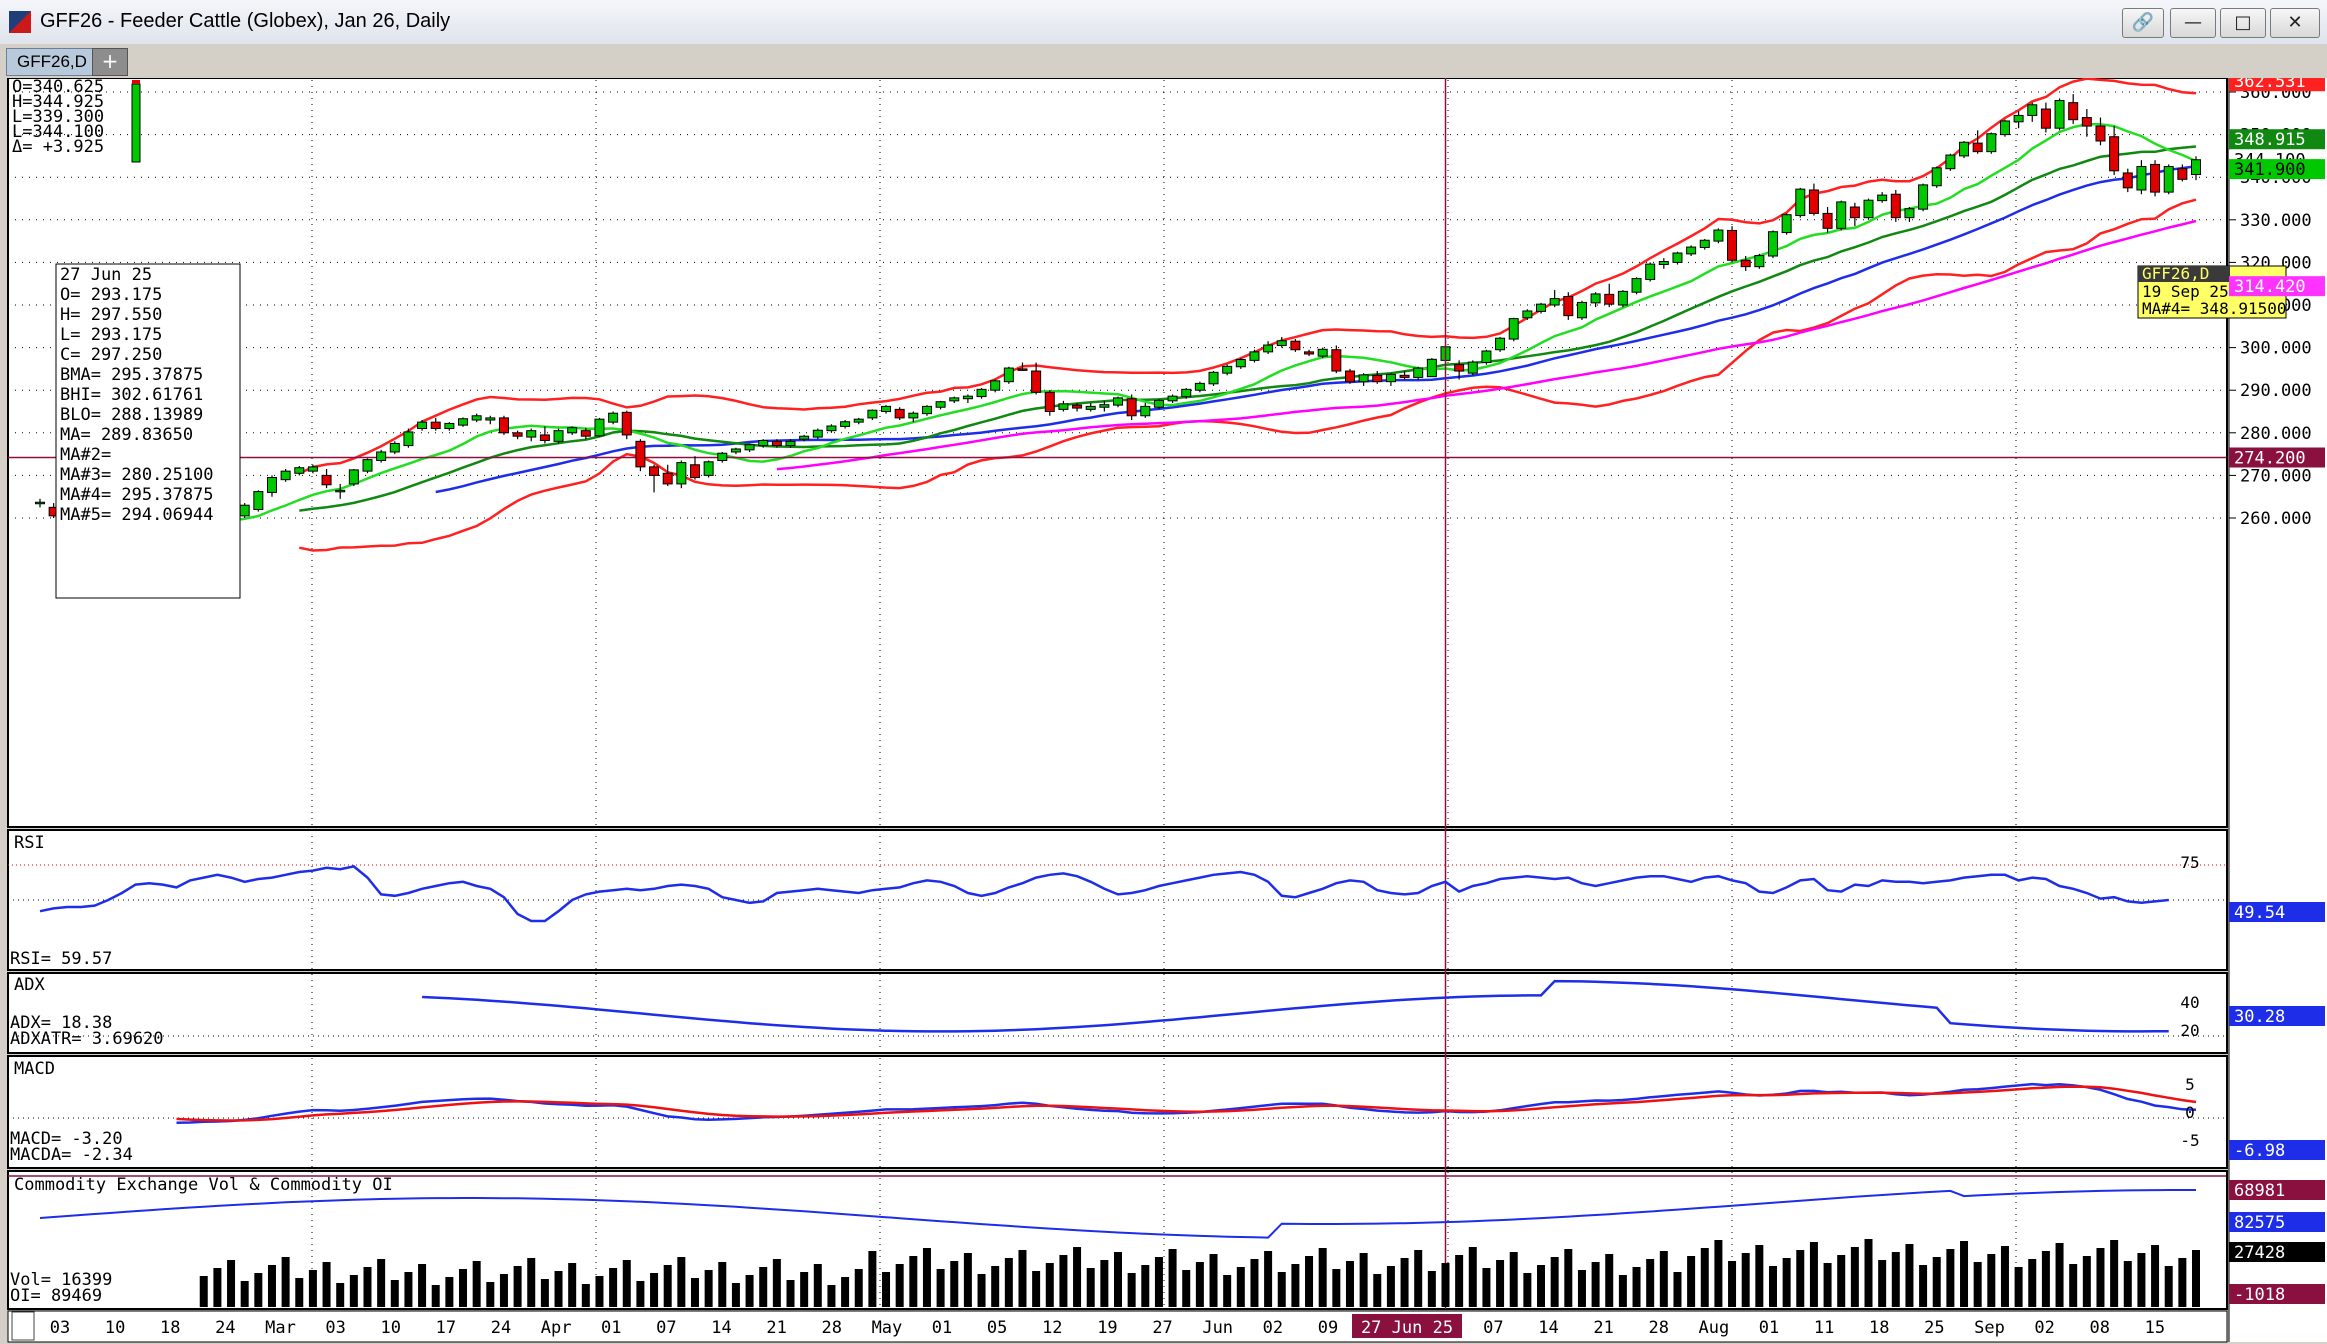 This screenshot has width=2327, height=1344. I want to click on data-window-line: H= 297.550, so click(111, 315).